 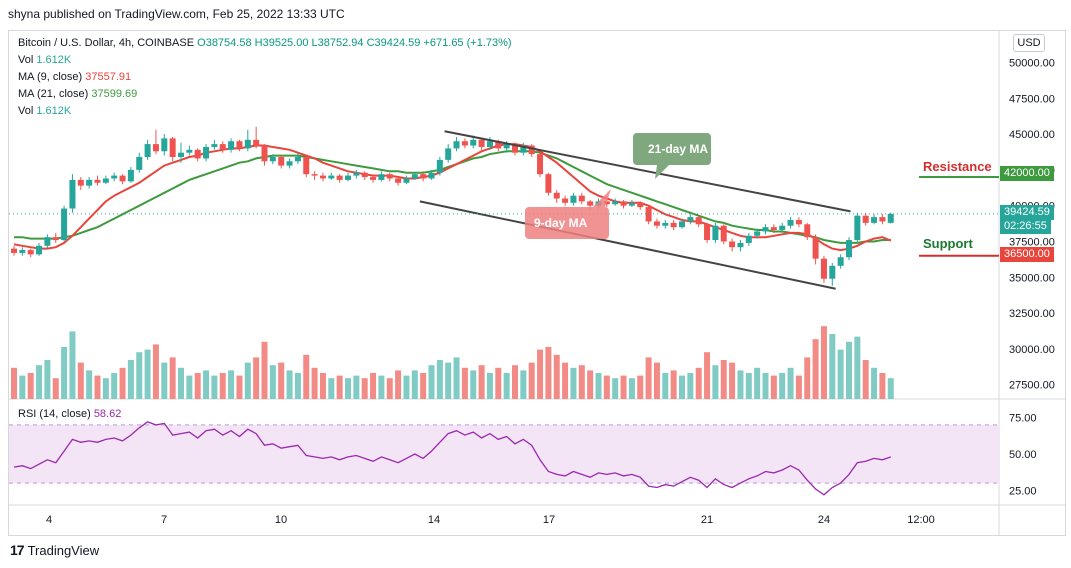 What do you see at coordinates (1029, 43) in the screenshot?
I see `currency-button: USD` at bounding box center [1029, 43].